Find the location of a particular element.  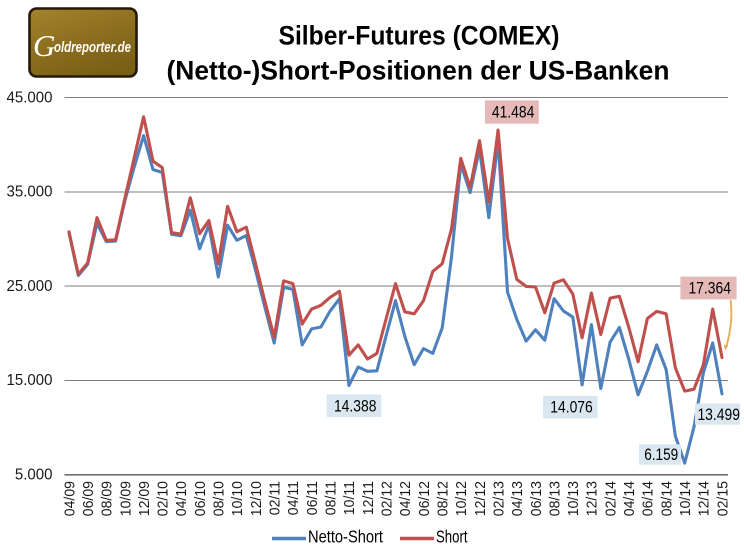

svg-text: 10/09 is located at coordinates (126, 498).